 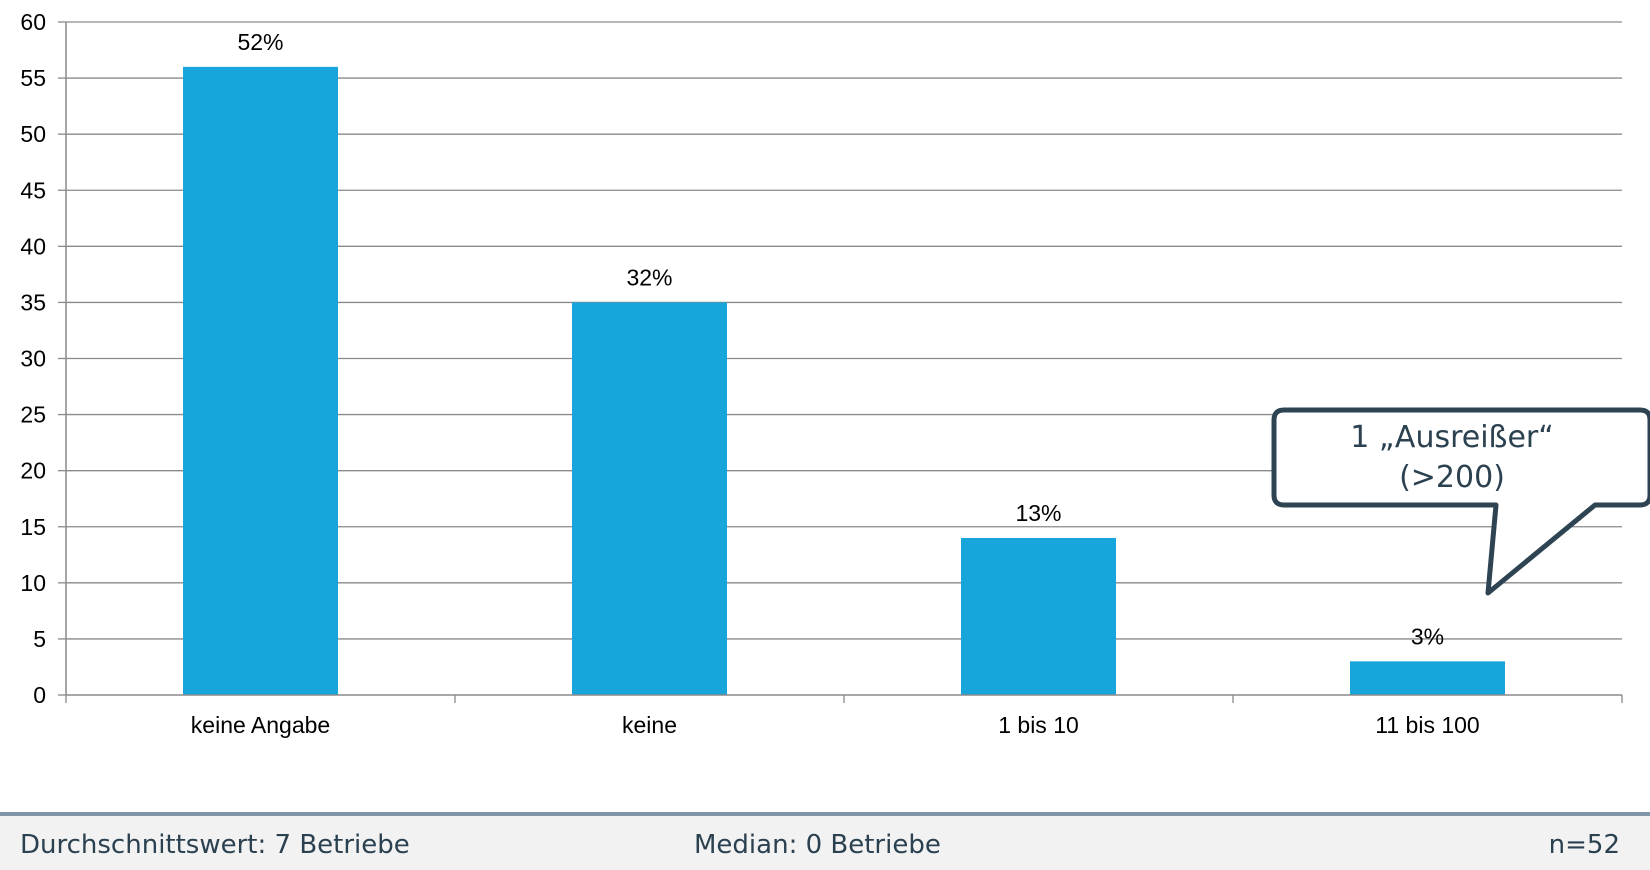 What do you see at coordinates (649, 277) in the screenshot?
I see `data-label: 32%` at bounding box center [649, 277].